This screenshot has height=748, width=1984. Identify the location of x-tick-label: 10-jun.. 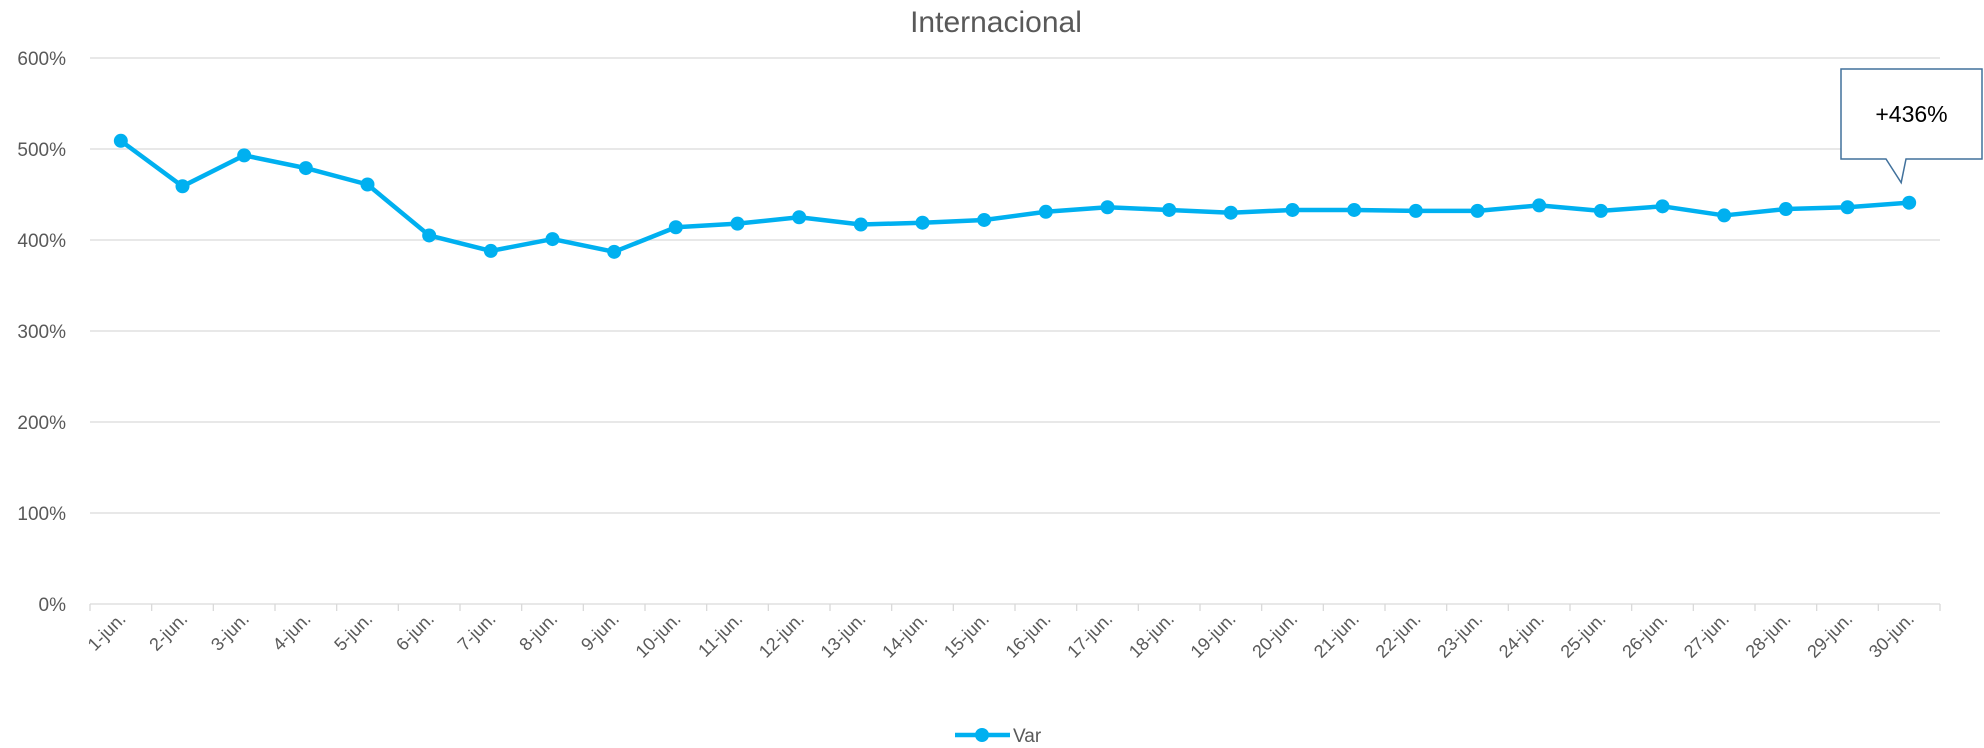
(658, 635).